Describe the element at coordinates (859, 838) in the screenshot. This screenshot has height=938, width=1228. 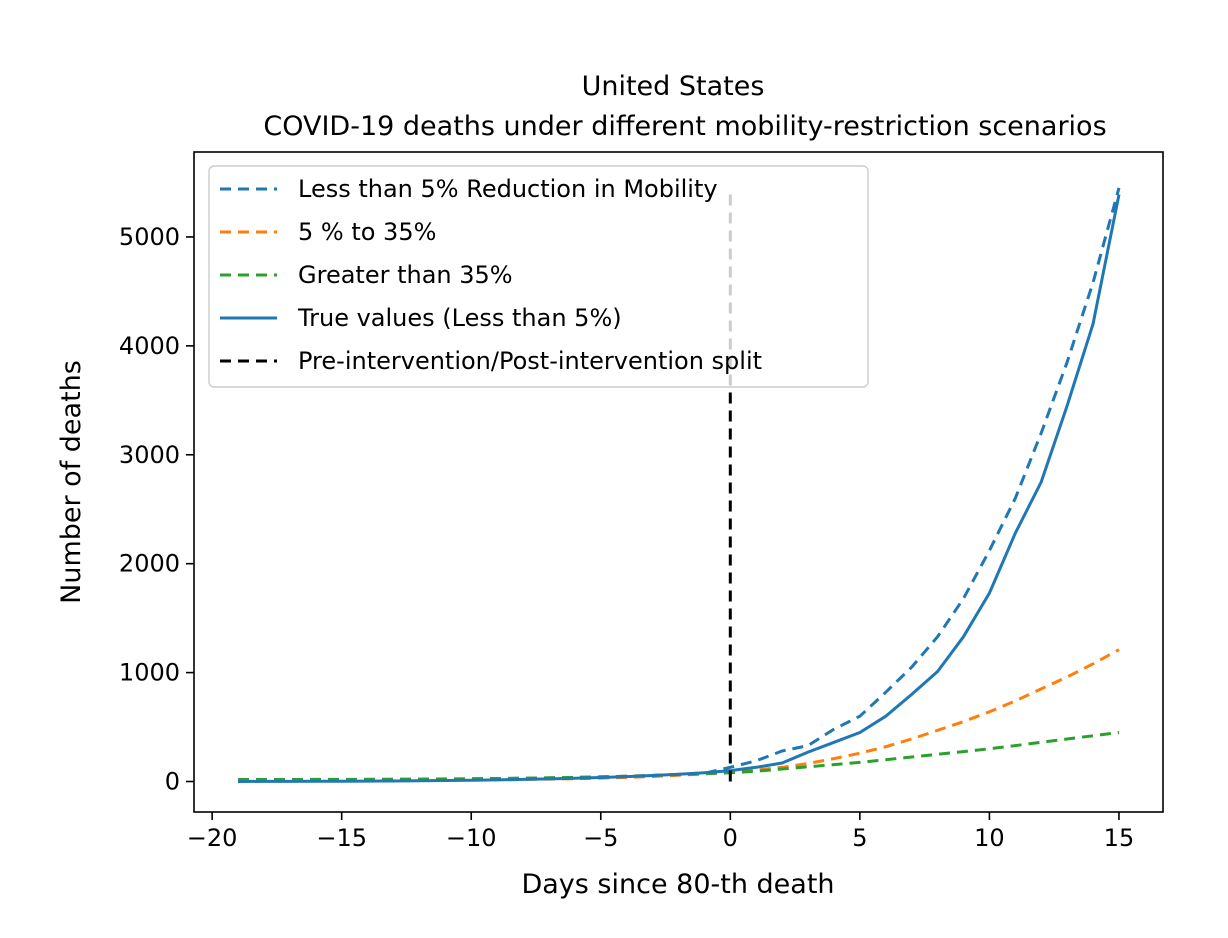
I see `x-tick-label: 5` at that location.